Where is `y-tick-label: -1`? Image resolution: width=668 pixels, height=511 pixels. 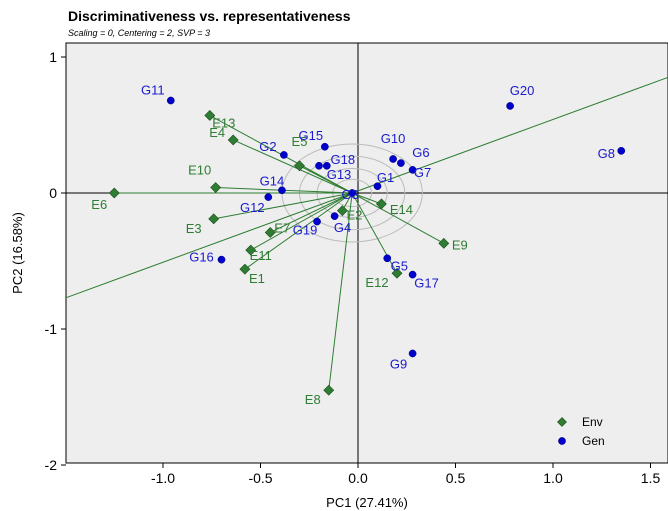 y-tick-label: -1 is located at coordinates (51, 329).